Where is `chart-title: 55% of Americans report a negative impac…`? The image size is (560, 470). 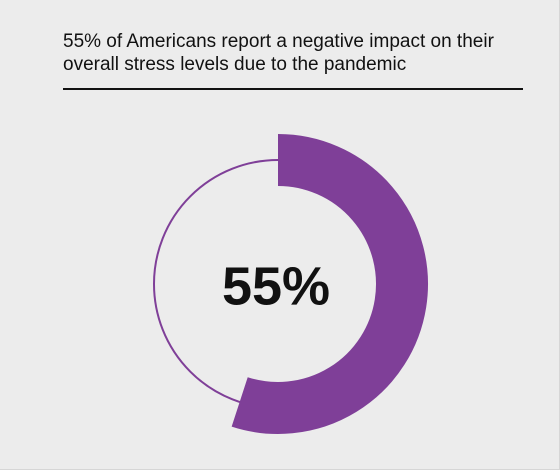
chart-title: 55% of Americans report a negative impac… is located at coordinates (278, 53).